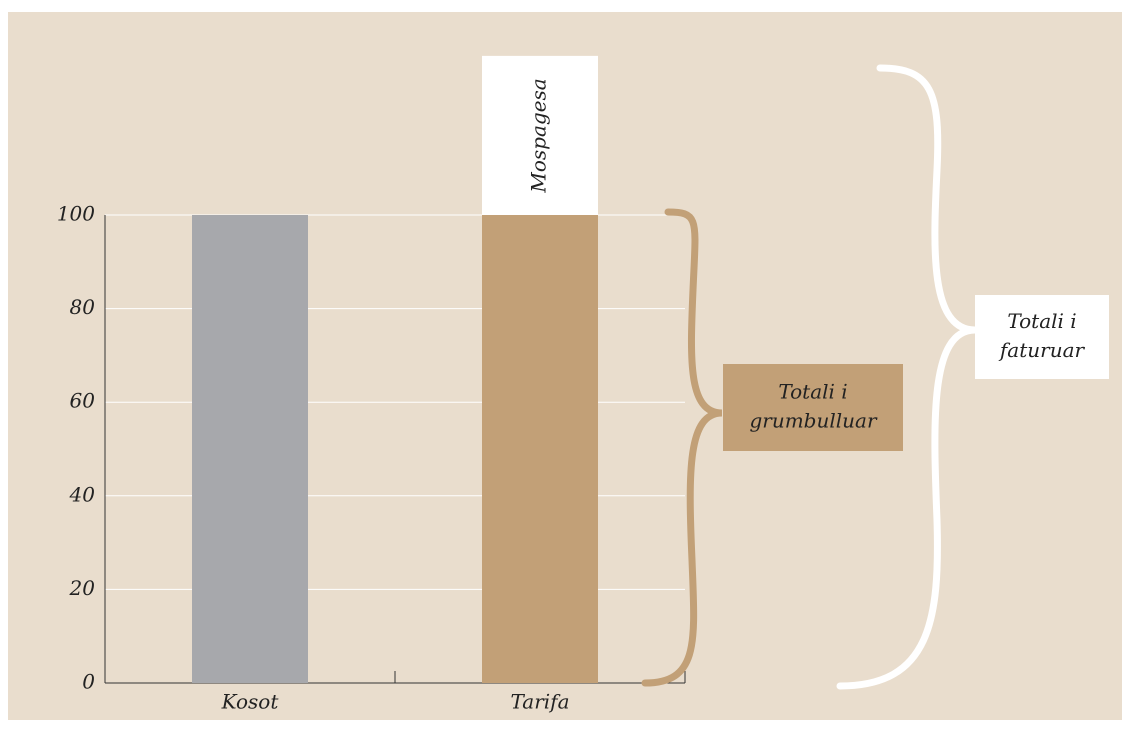  Describe the element at coordinates (82, 588) in the screenshot. I see `y-tick-label: 20` at that location.